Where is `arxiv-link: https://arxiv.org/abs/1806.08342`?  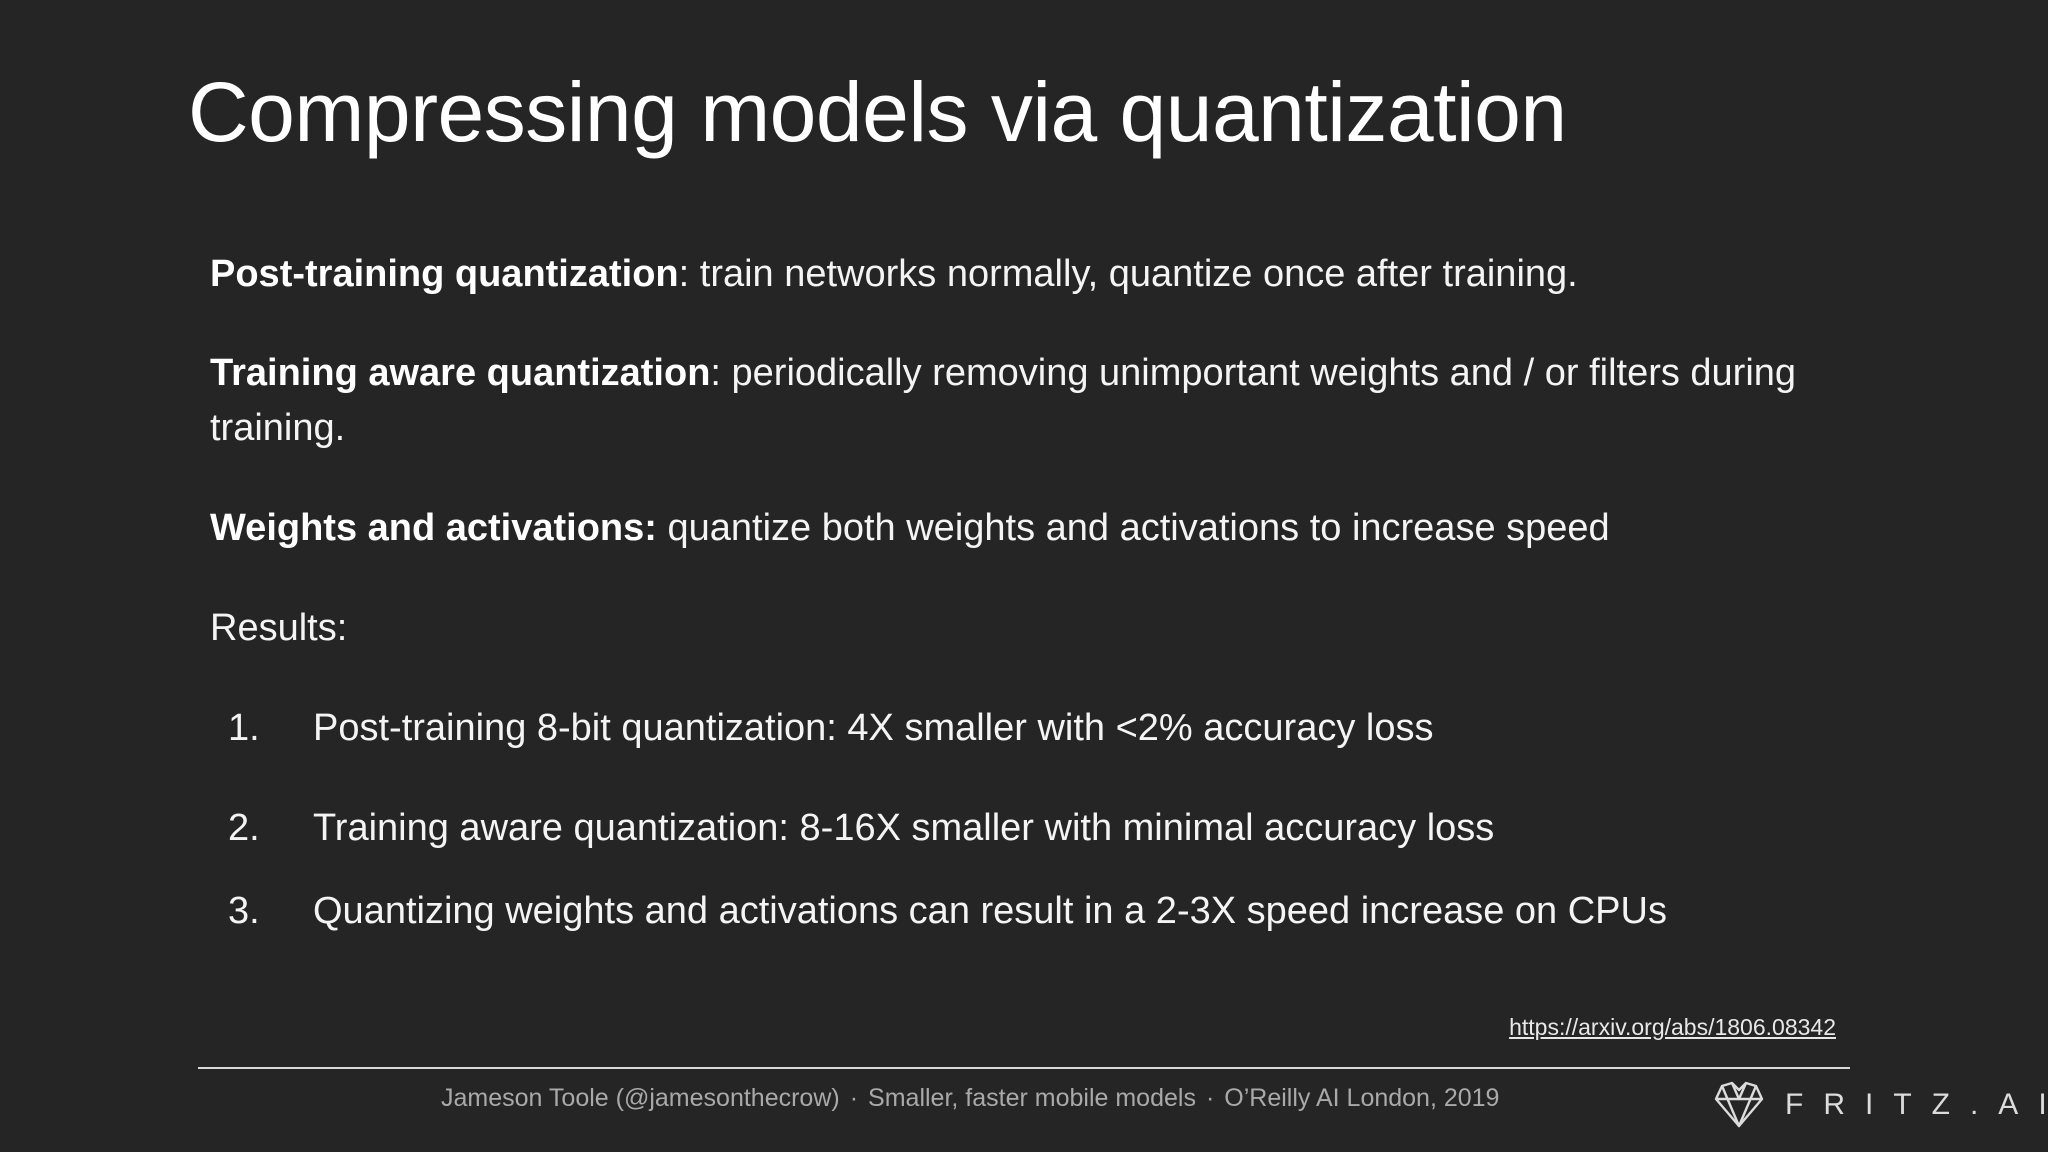
arxiv-link: https://arxiv.org/abs/1806.08342 is located at coordinates (1672, 1027).